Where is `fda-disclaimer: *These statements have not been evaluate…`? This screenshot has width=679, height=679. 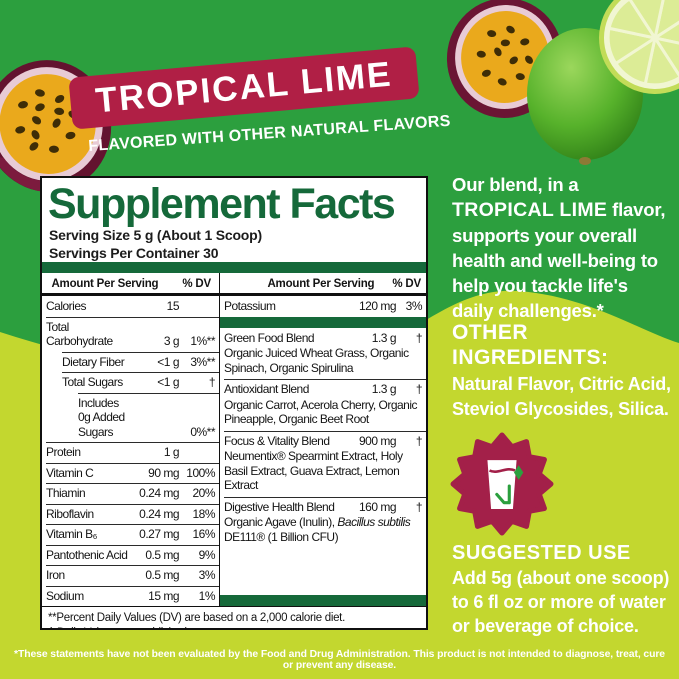 fda-disclaimer: *These statements have not been evaluate… is located at coordinates (339, 660).